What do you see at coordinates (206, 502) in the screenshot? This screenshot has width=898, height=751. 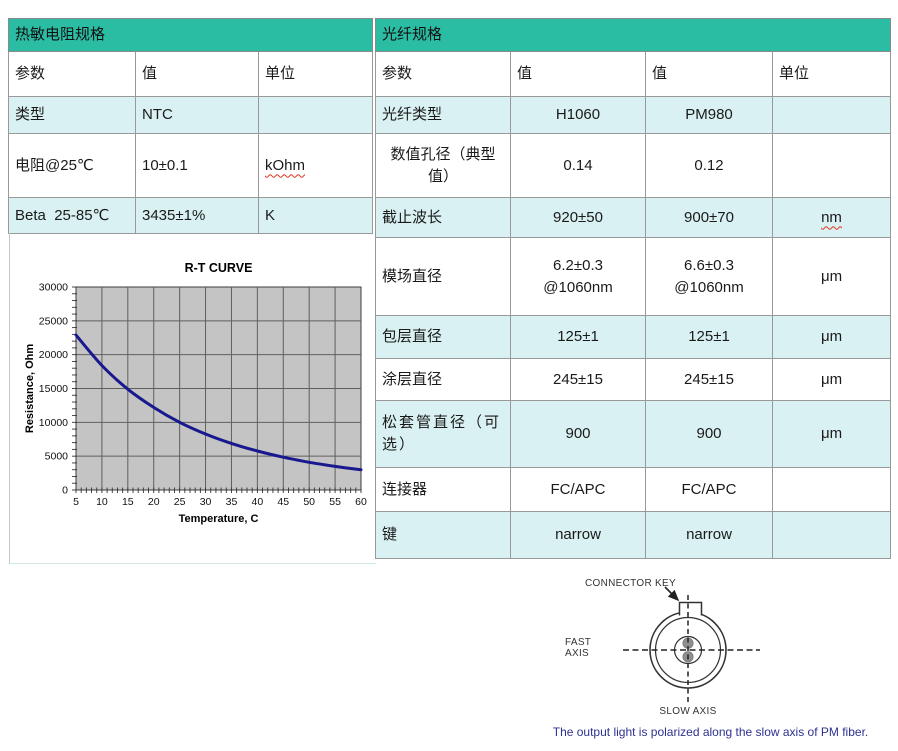 I see `svg-text: 30` at bounding box center [206, 502].